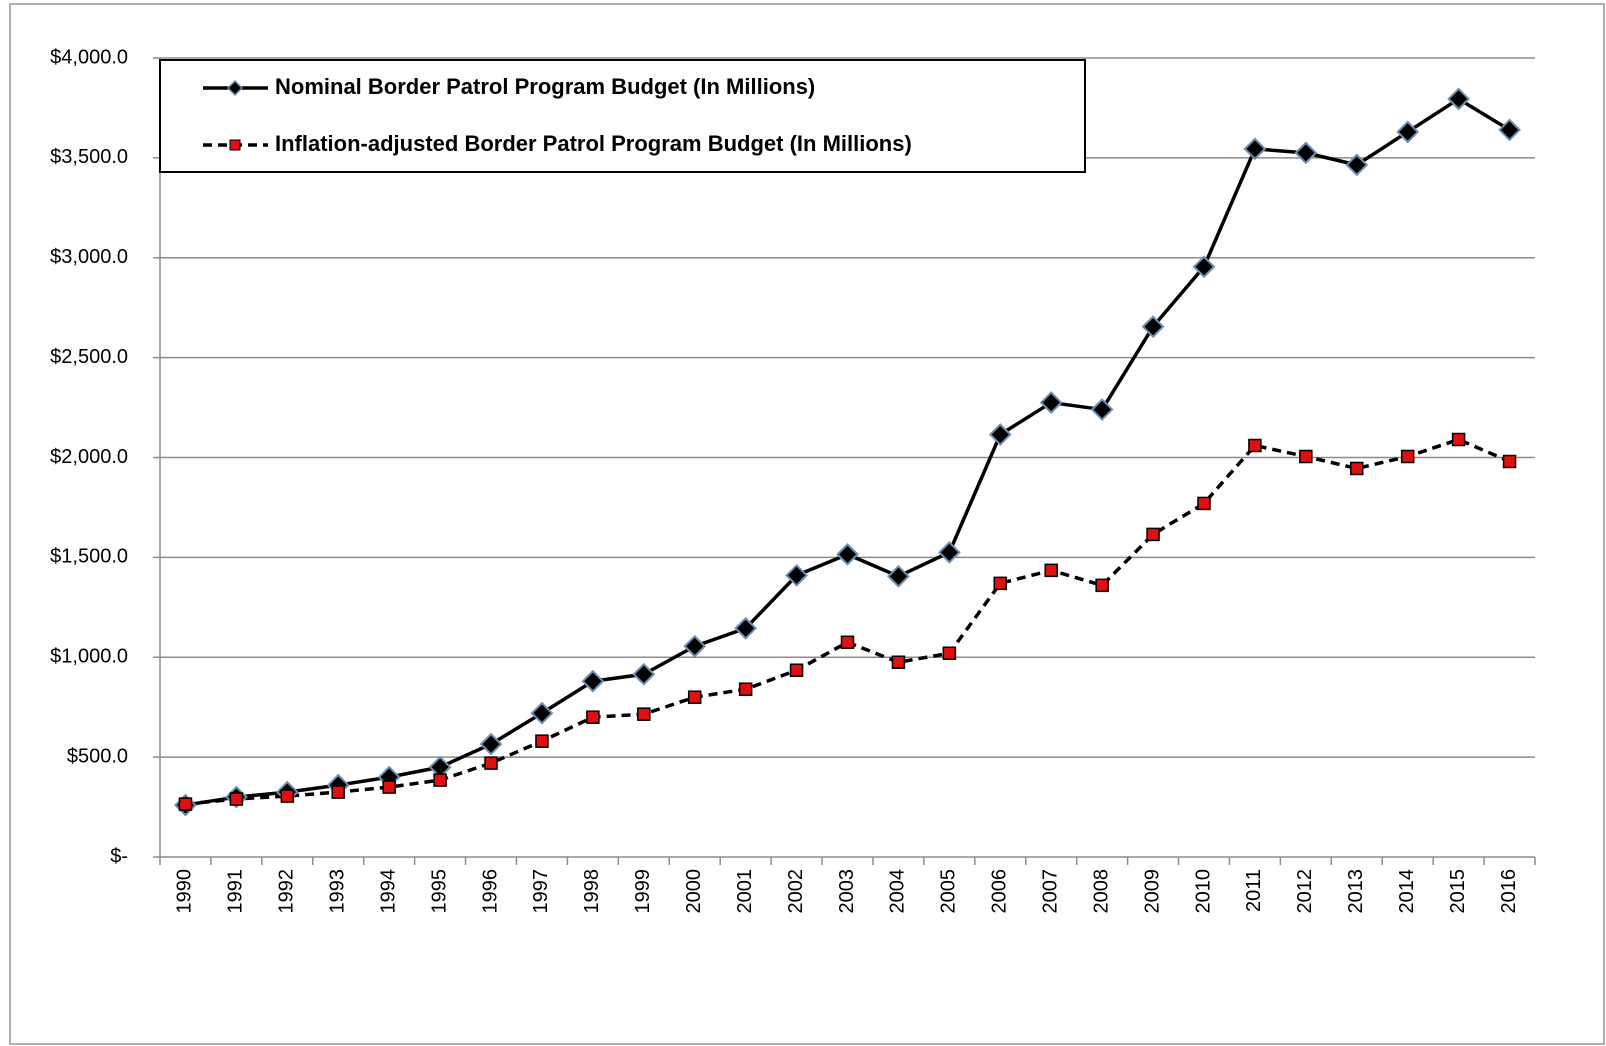  What do you see at coordinates (898, 891) in the screenshot?
I see `x-tick-label: 2004` at bounding box center [898, 891].